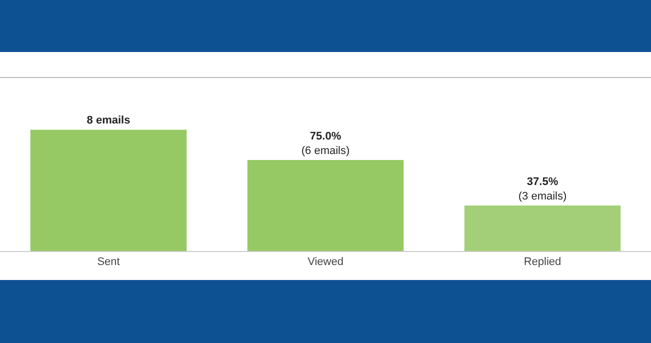  What do you see at coordinates (108, 120) in the screenshot?
I see `data-label: 8 emails` at bounding box center [108, 120].